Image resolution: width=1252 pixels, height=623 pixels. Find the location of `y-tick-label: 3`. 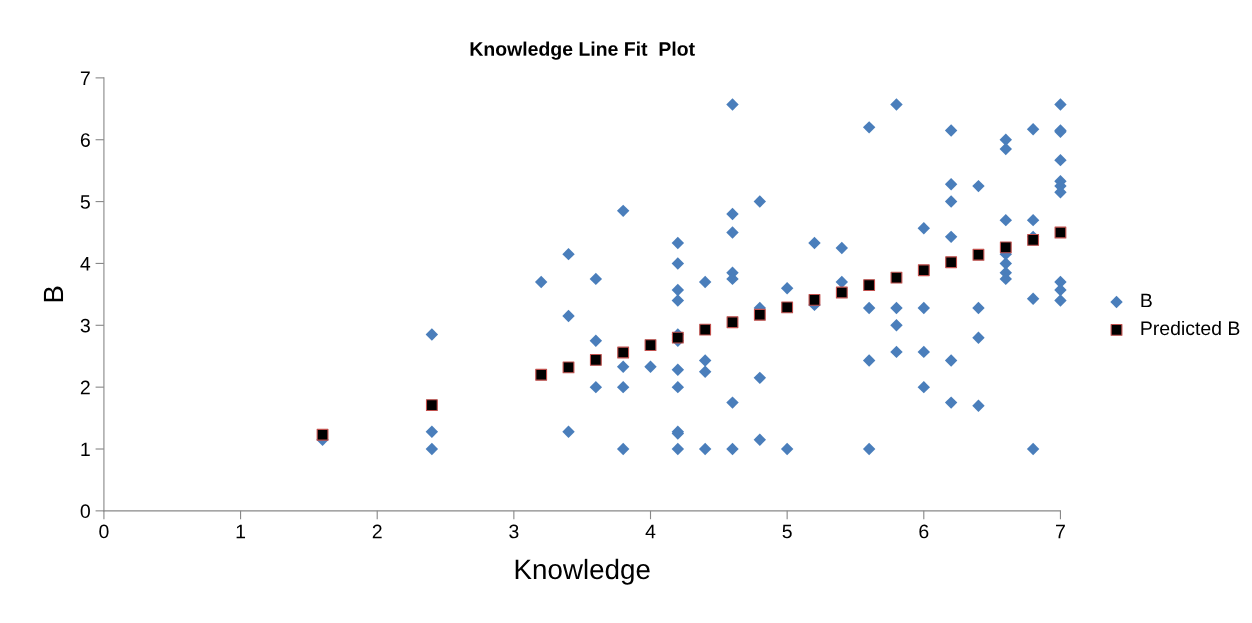

y-tick-label: 3 is located at coordinates (85, 325).